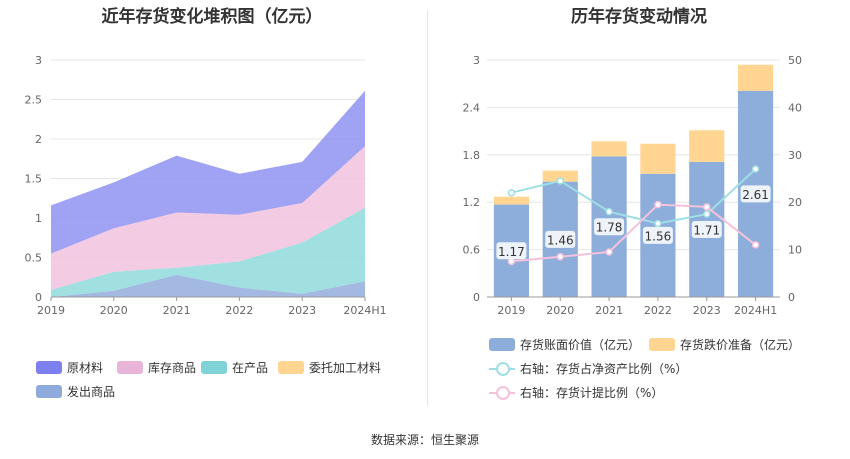 This screenshot has width=850, height=459. Describe the element at coordinates (639, 17) in the screenshot. I see `right-chart-title: 历年存货变动情况` at that location.